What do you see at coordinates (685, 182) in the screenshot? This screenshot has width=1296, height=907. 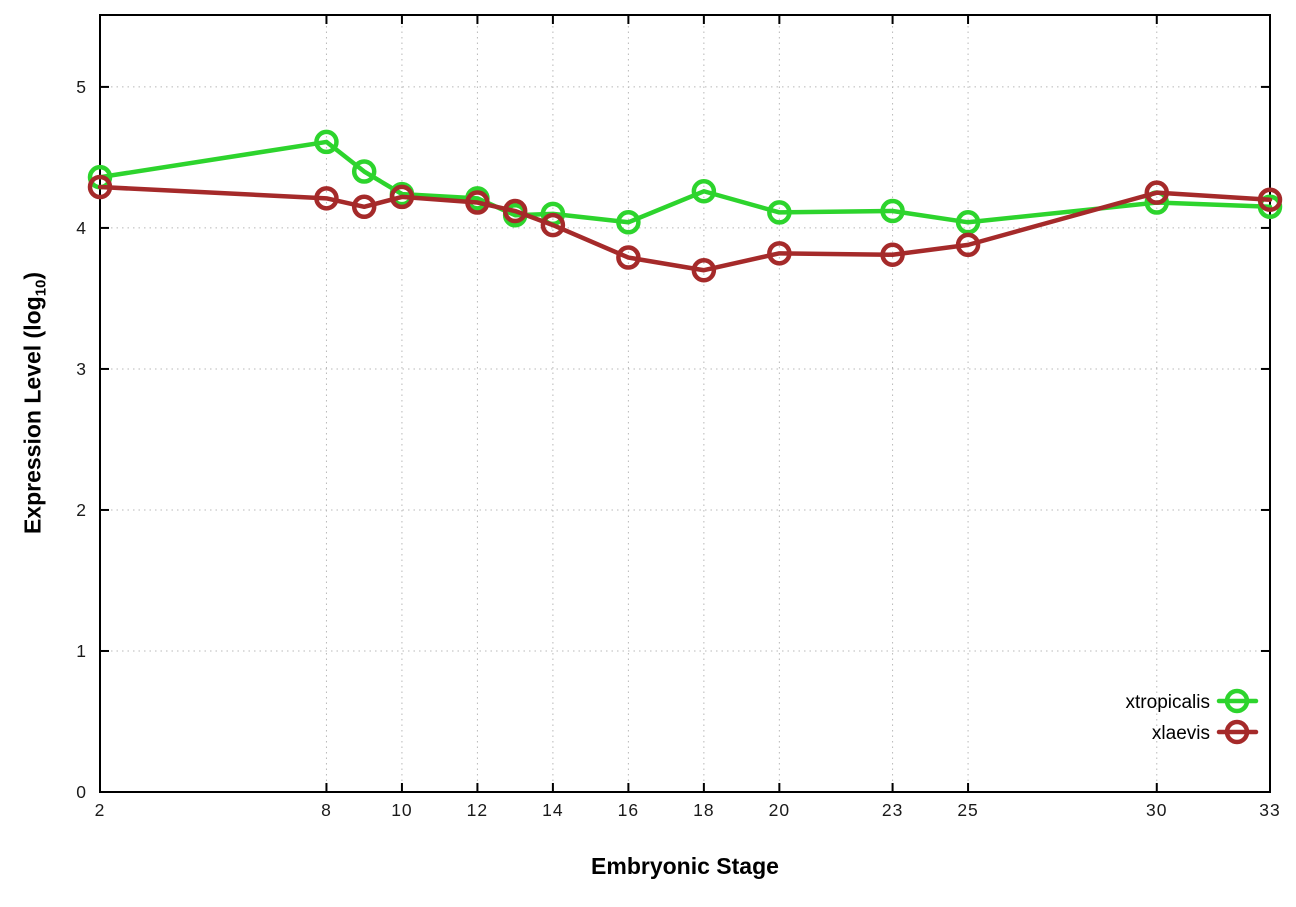 I see `series-line-xtropicalis` at bounding box center [685, 182].